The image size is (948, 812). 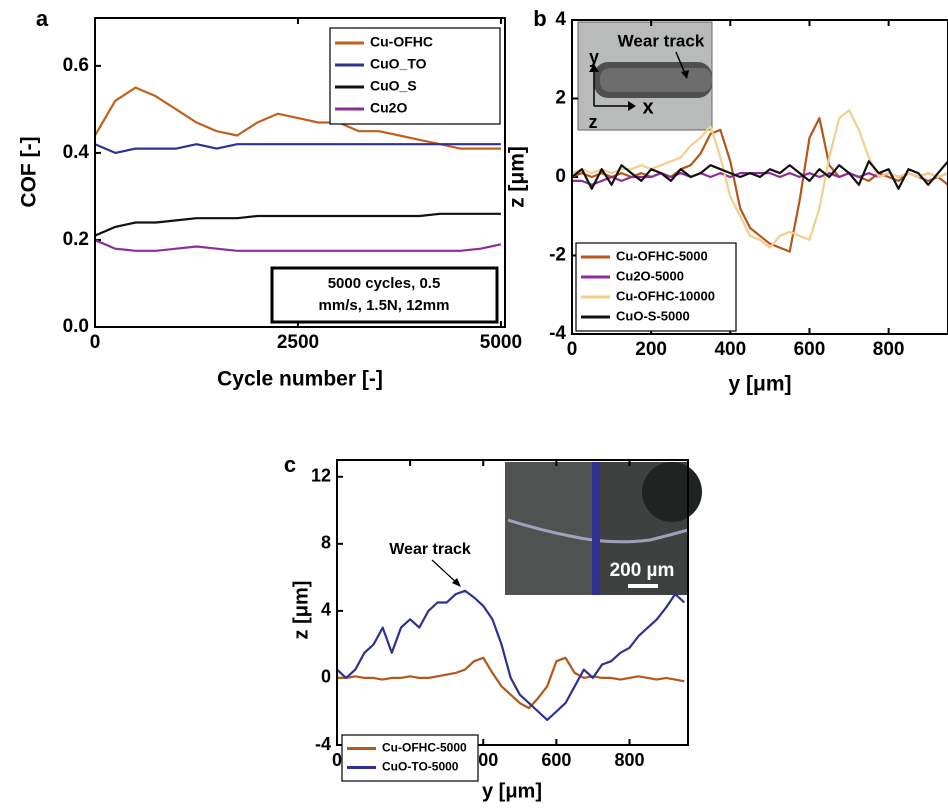 I want to click on panel-label: a, so click(x=42, y=18).